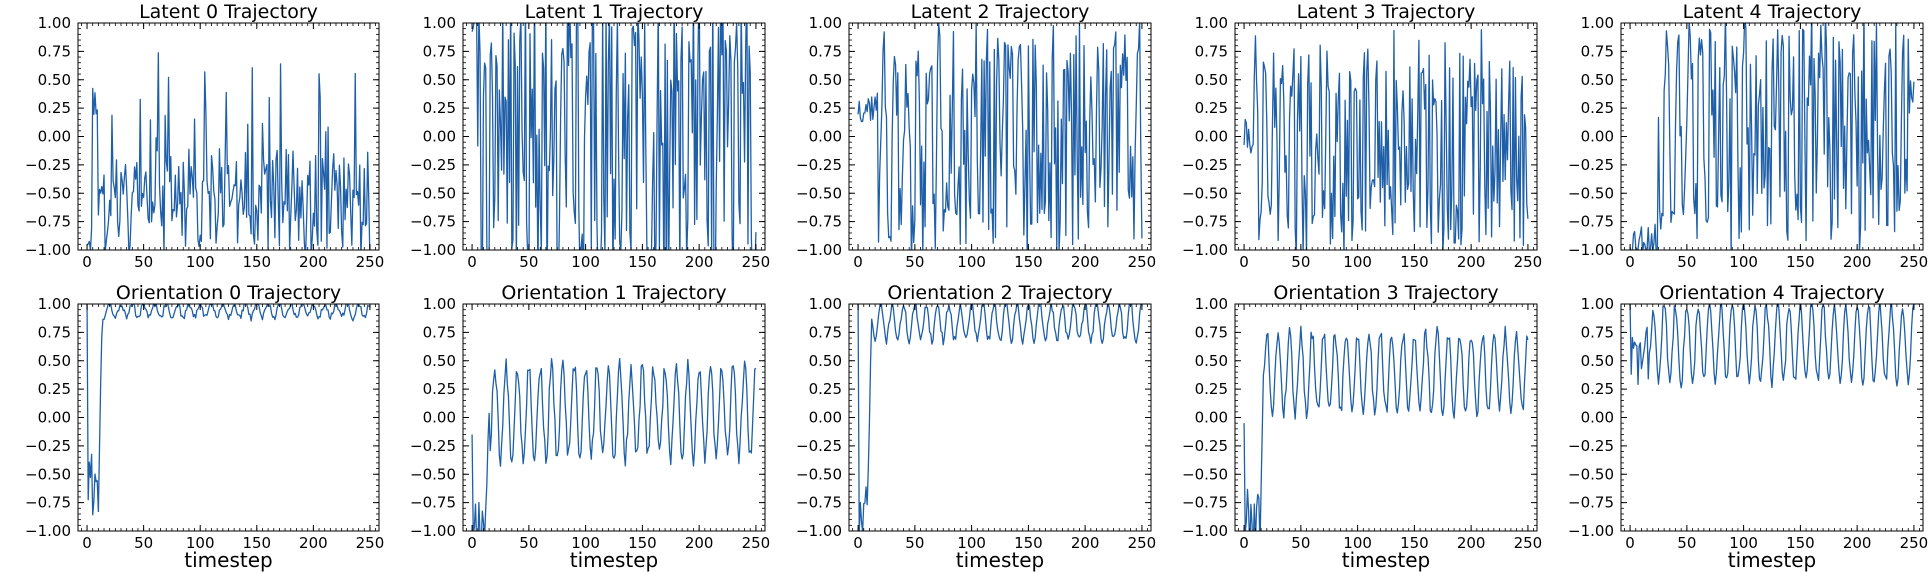 The image size is (1928, 572). What do you see at coordinates (228, 12) in the screenshot?
I see `chart-title: Latent 0 Trajectory` at bounding box center [228, 12].